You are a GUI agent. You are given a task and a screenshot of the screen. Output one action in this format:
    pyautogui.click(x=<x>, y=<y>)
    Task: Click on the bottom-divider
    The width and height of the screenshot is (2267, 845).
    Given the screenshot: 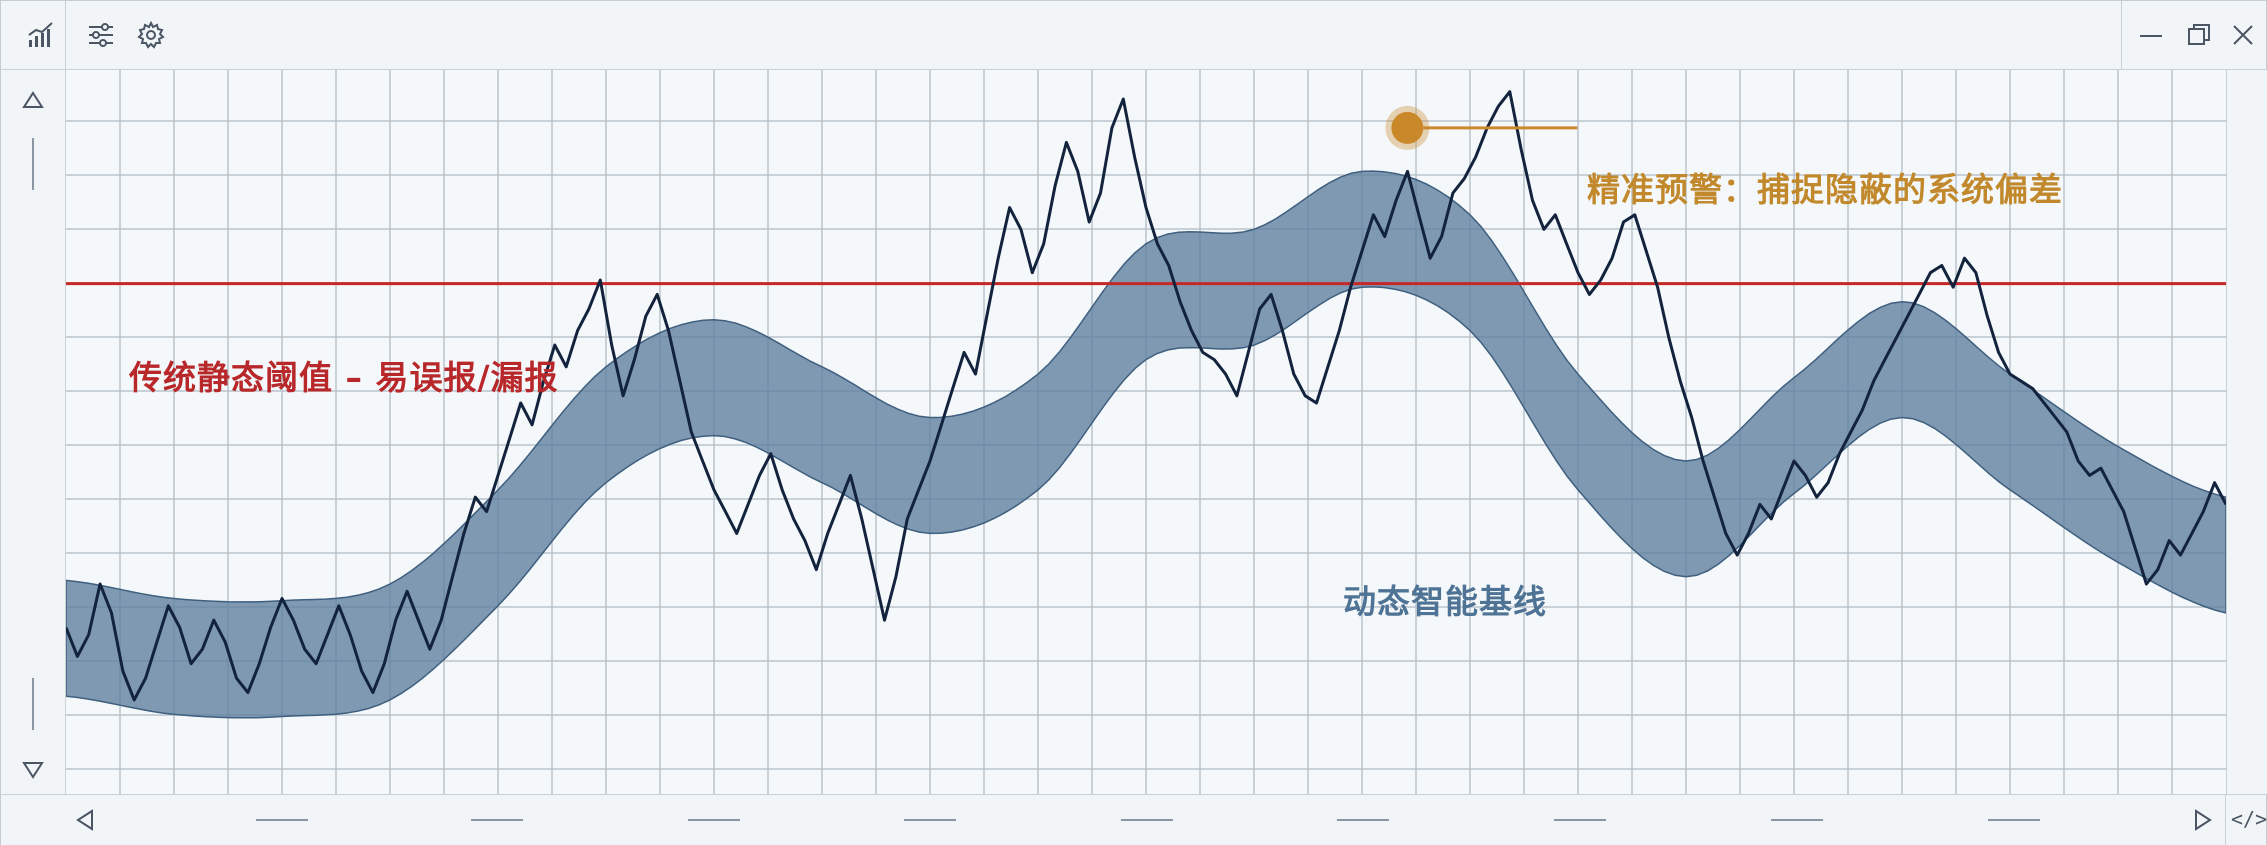 What is the action you would take?
    pyautogui.click(x=2225, y=820)
    